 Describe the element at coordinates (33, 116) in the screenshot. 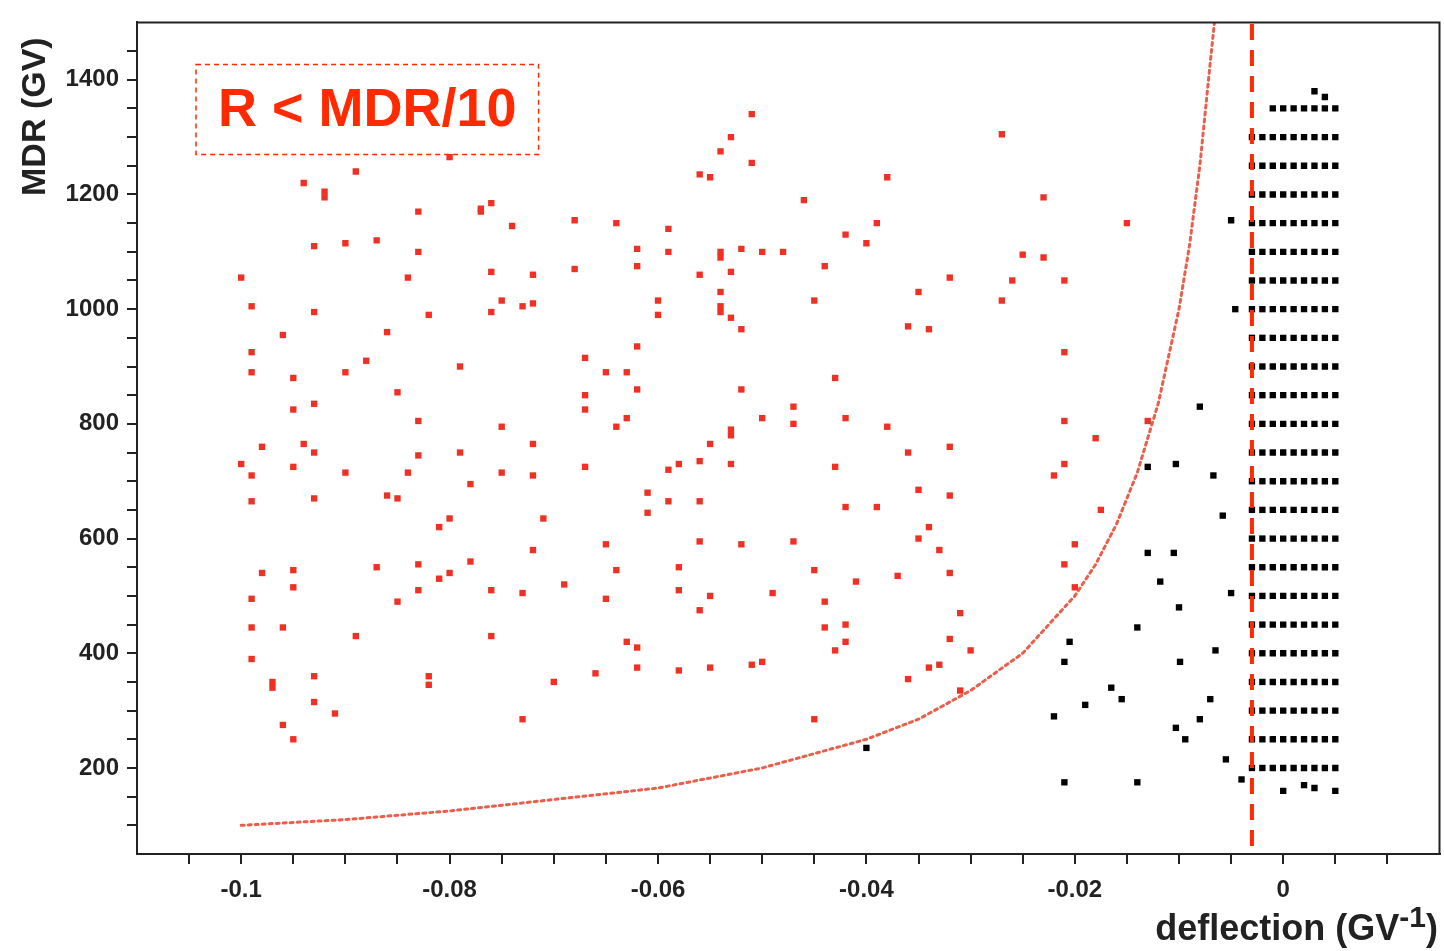

I see `y-axis-title: MDR (GV)` at that location.